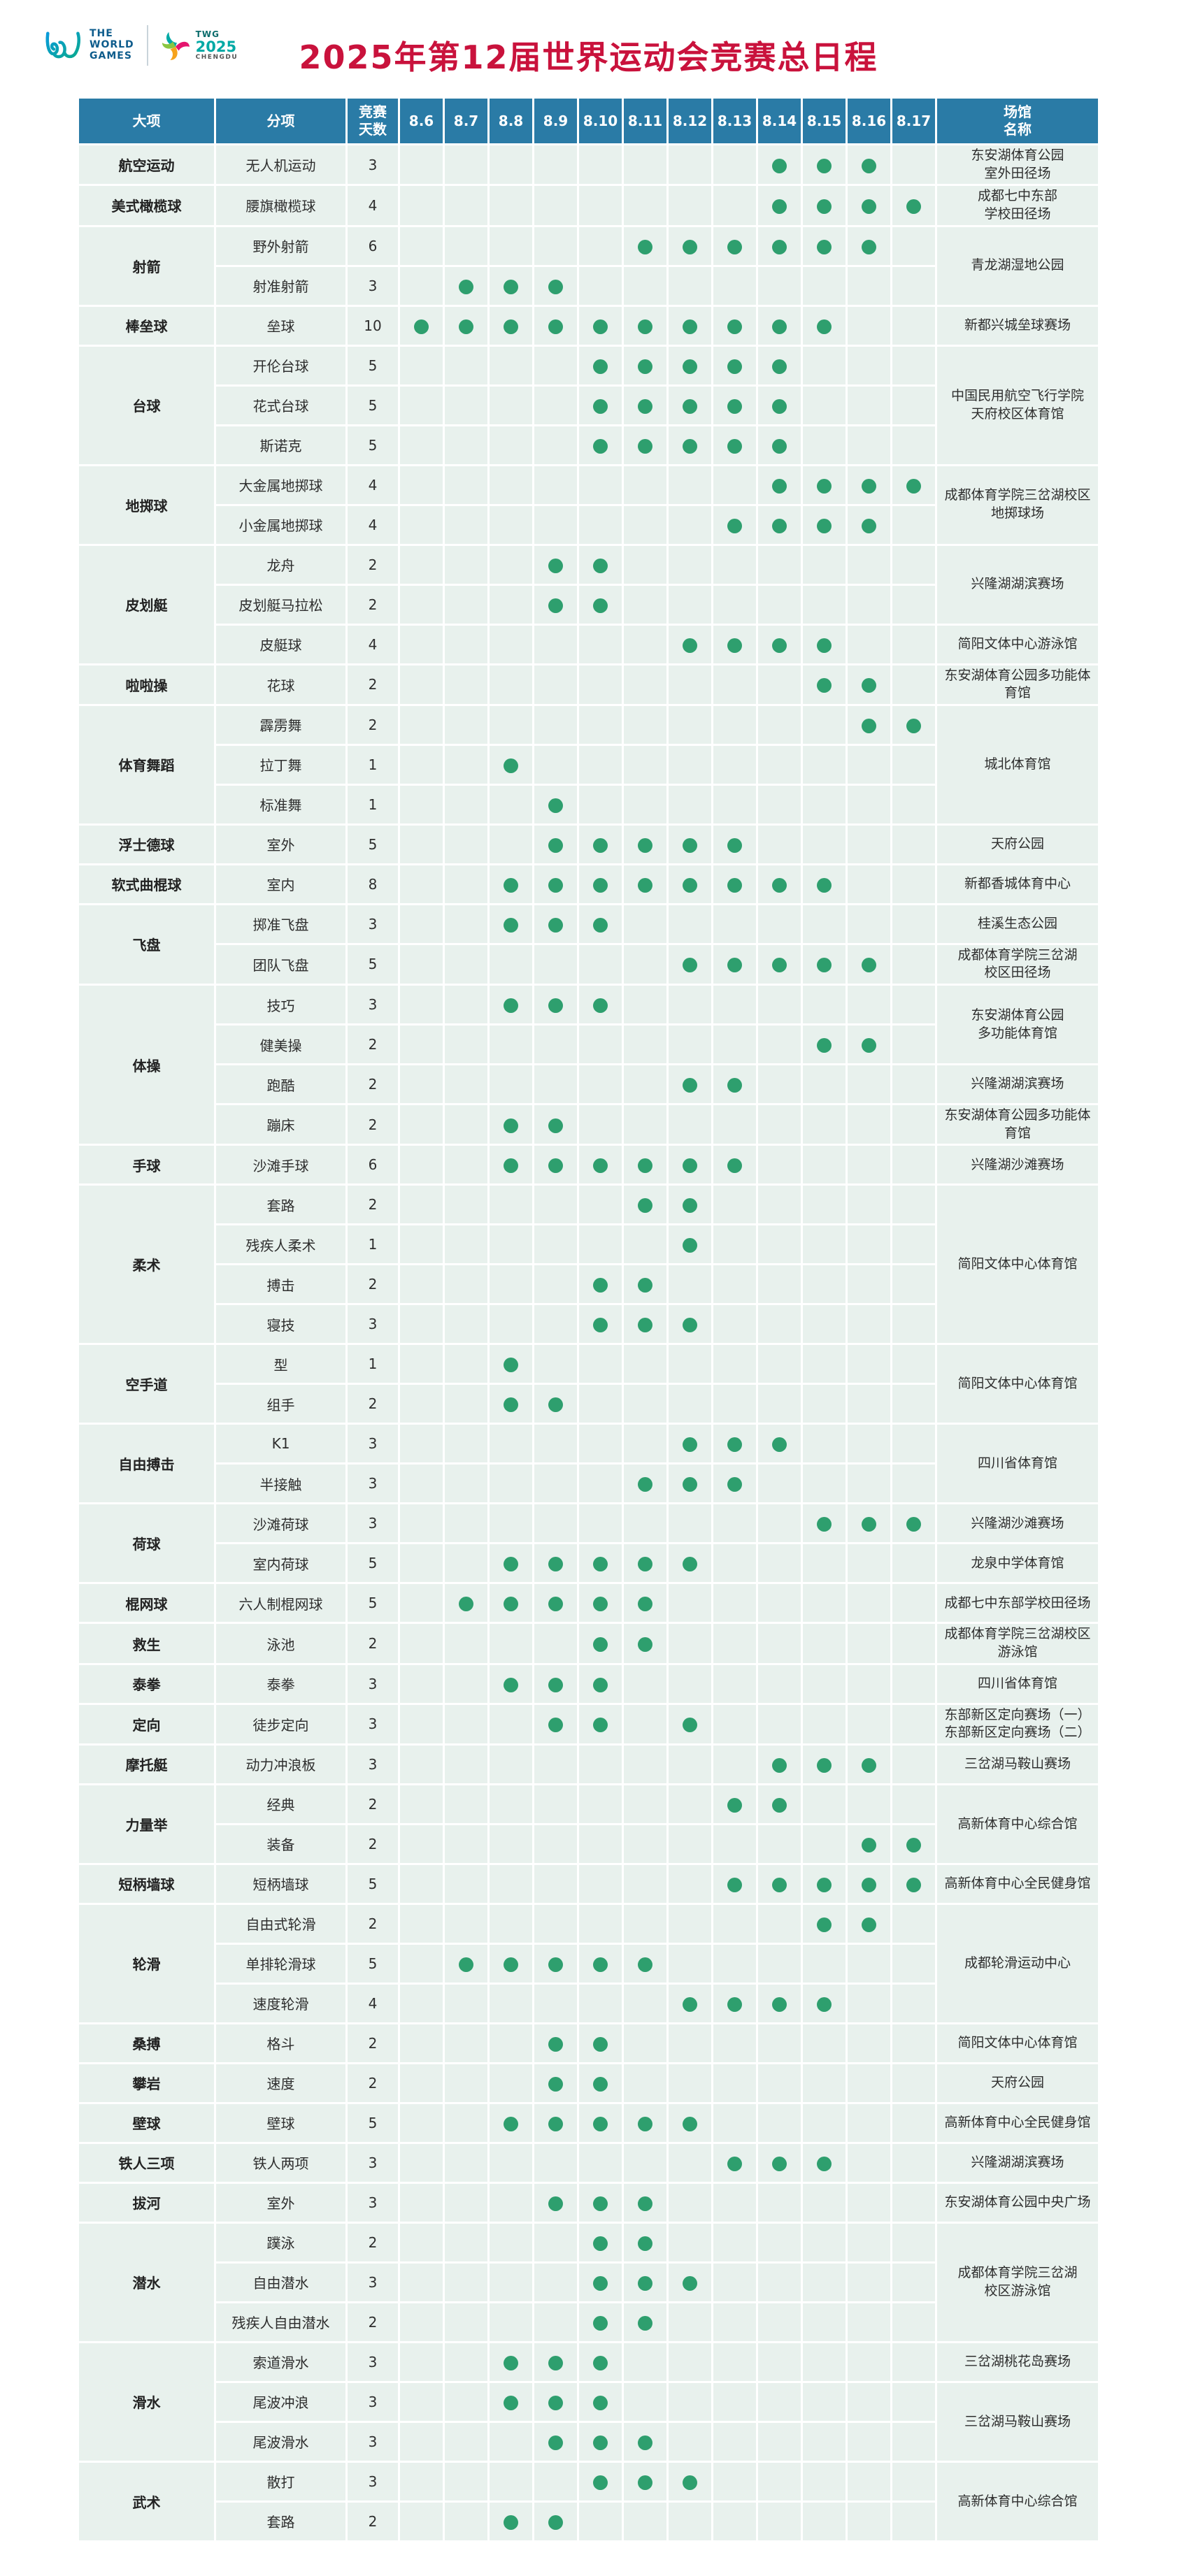 Image resolution: width=1177 pixels, height=2576 pixels. What do you see at coordinates (280, 1523) in the screenshot?
I see `discipline-cell: 沙滩荷球` at bounding box center [280, 1523].